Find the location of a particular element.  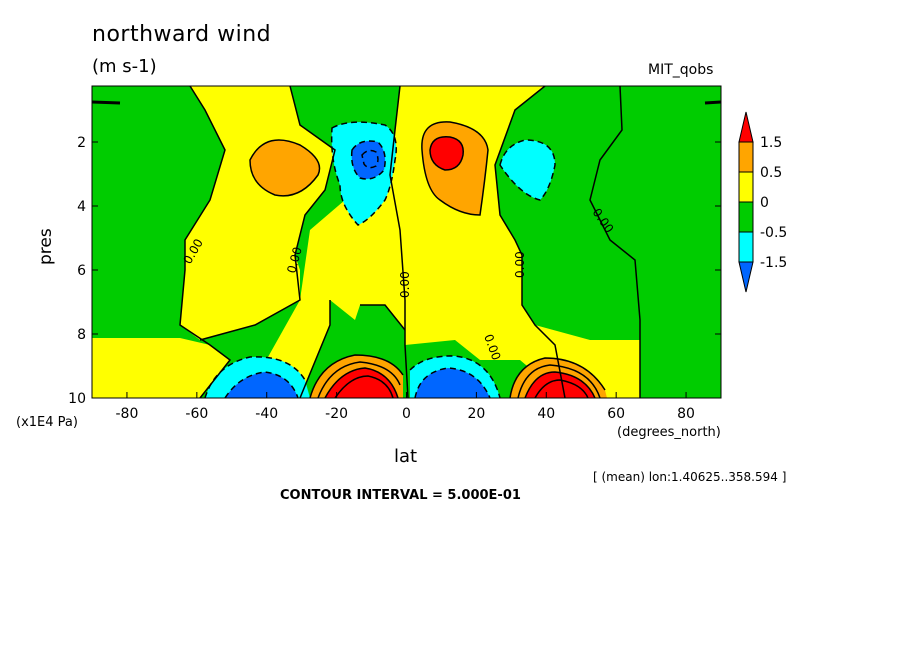

x-tick-label: 60 is located at coordinates (616, 414).